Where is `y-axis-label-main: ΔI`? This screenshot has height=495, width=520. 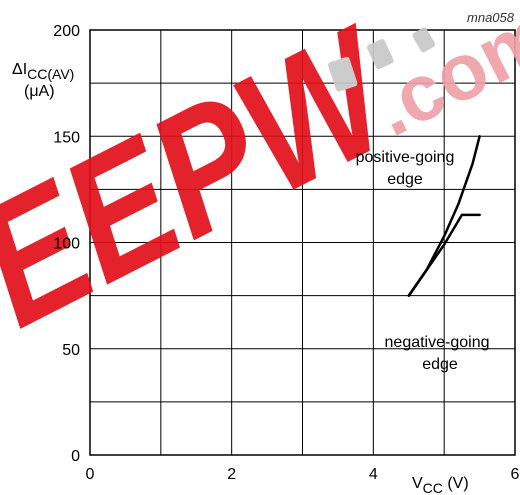 y-axis-label-main: ΔI is located at coordinates (19, 69).